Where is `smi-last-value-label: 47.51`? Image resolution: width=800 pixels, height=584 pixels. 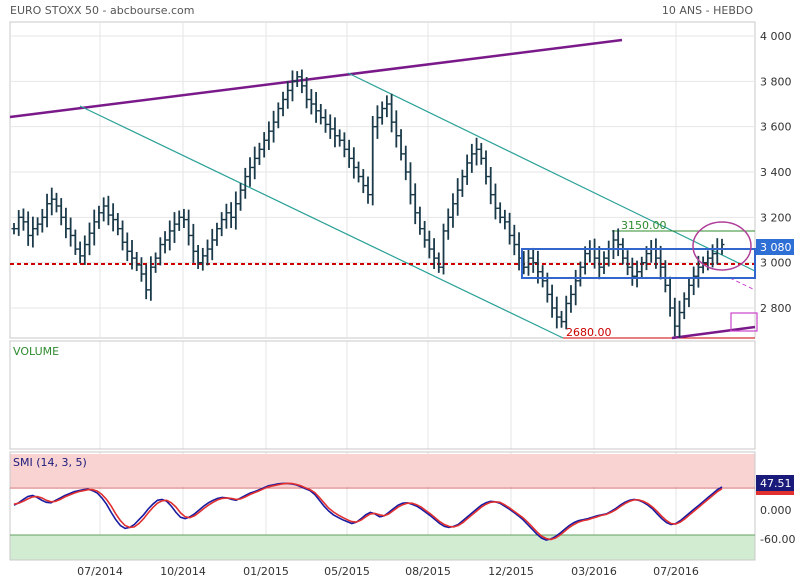
smi-last-value-label: 47.51 is located at coordinates (776, 483).